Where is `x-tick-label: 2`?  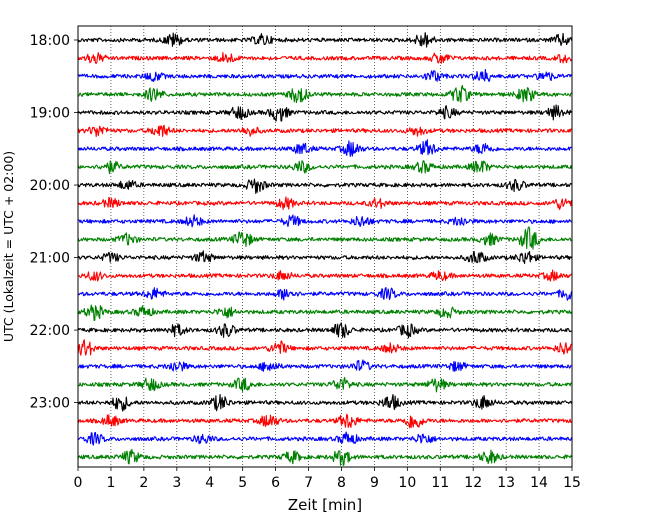 x-tick-label: 2 is located at coordinates (143, 483).